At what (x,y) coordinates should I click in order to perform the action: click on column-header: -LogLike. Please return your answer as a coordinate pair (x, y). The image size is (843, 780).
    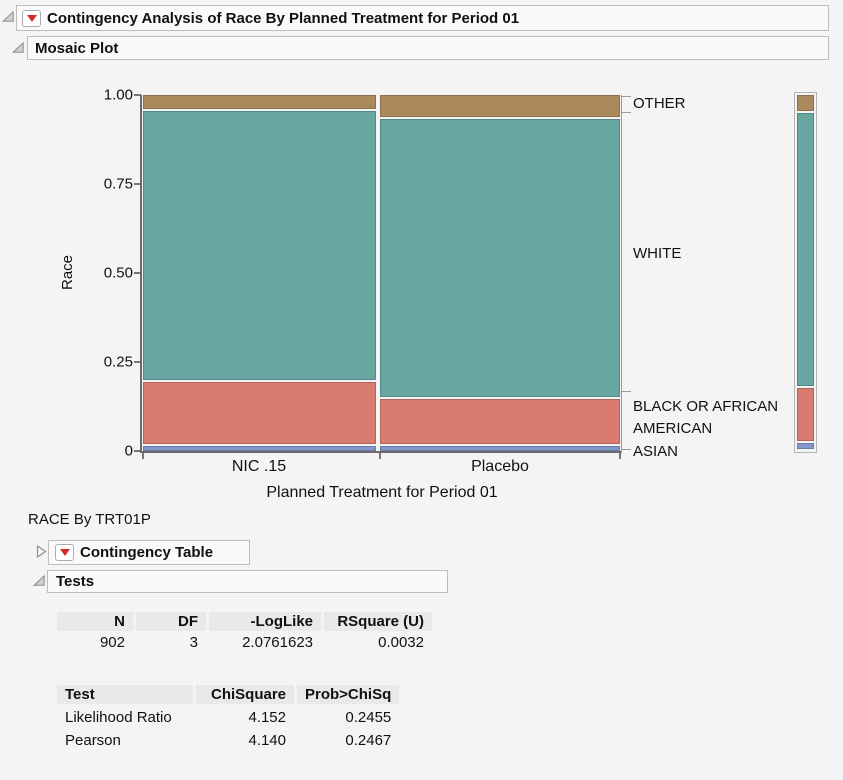
    Looking at the image, I should click on (265, 621).